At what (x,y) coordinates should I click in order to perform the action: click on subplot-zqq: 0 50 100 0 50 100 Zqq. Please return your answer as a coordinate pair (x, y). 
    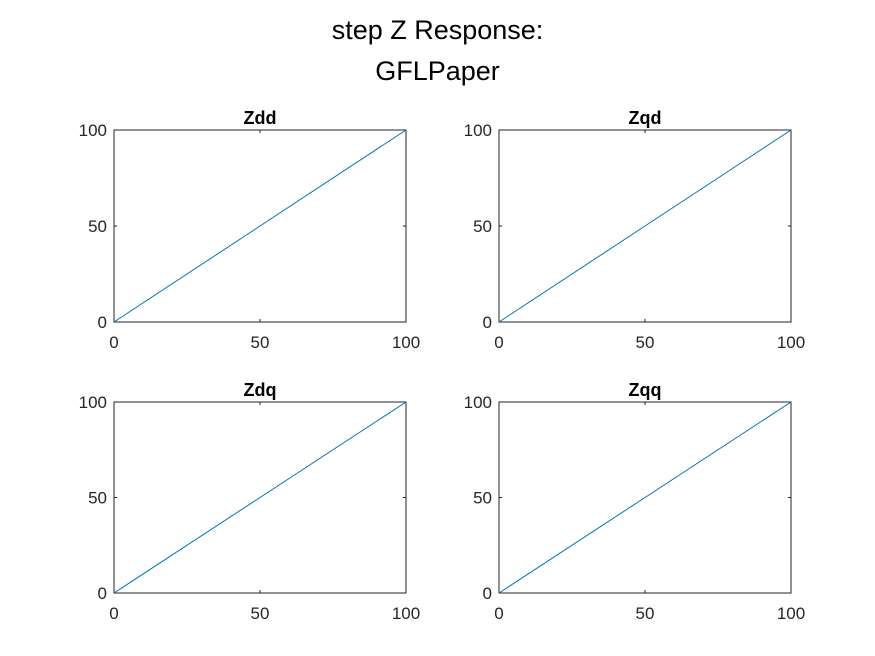
    Looking at the image, I should click on (635, 501).